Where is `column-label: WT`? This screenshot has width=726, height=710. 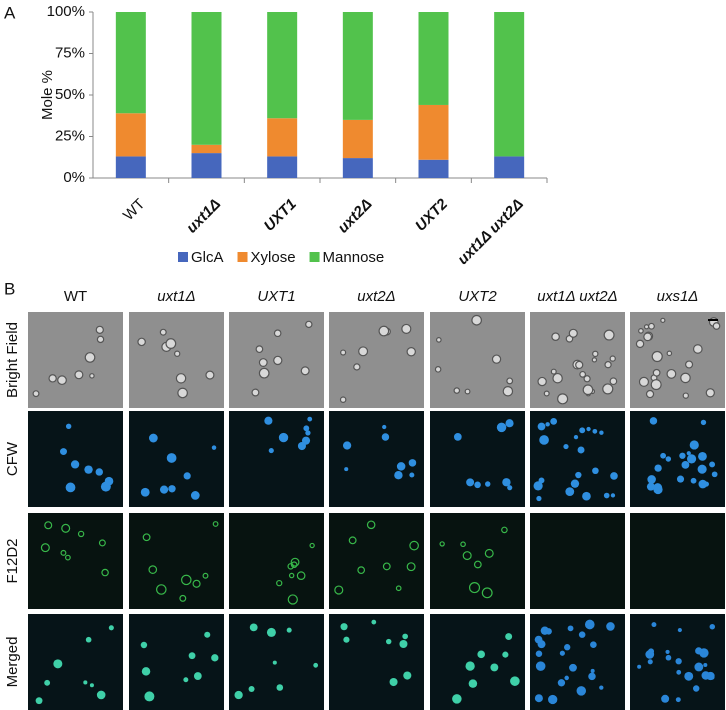 column-label: WT is located at coordinates (75, 296).